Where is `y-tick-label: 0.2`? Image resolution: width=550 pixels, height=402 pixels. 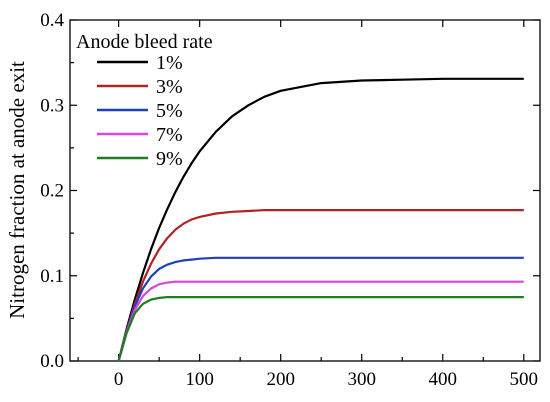
y-tick-label: 0.2 is located at coordinates (52, 191).